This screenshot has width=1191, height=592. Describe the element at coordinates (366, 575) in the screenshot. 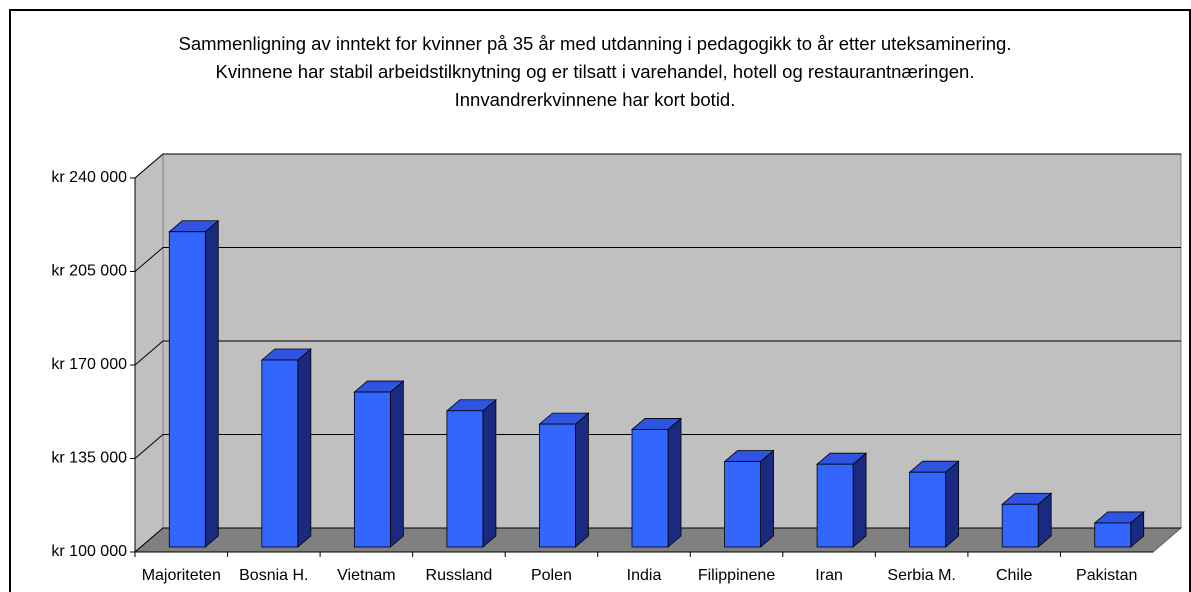

I see `x-tick-label: Vietnam` at that location.